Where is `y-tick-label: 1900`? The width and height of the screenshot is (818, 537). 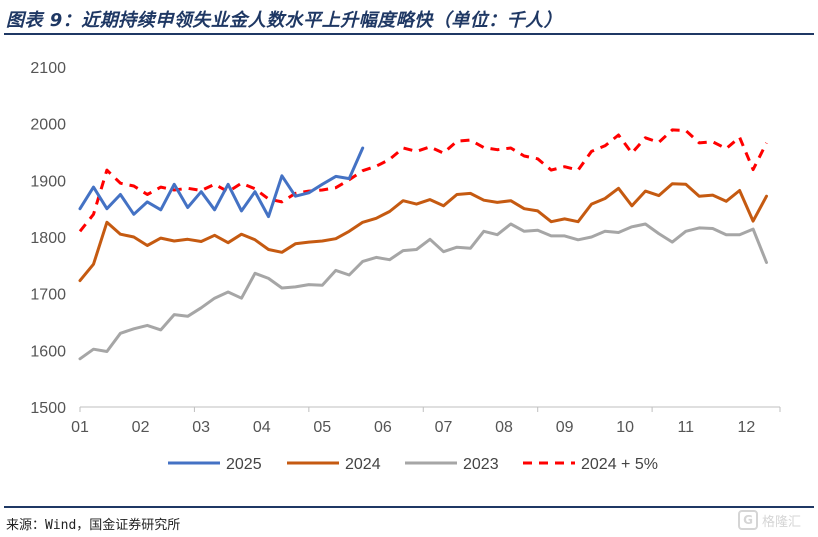
y-tick-label: 1900 is located at coordinates (48, 181).